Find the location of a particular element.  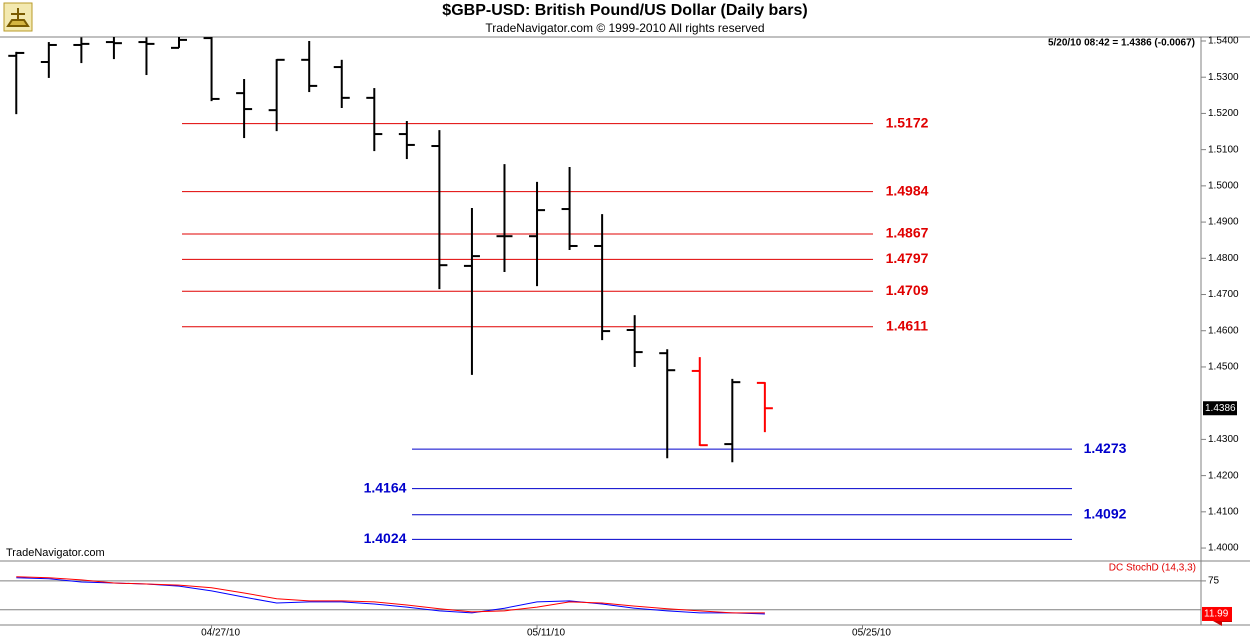

y-tick-label: 1.5400 is located at coordinates (1223, 41).